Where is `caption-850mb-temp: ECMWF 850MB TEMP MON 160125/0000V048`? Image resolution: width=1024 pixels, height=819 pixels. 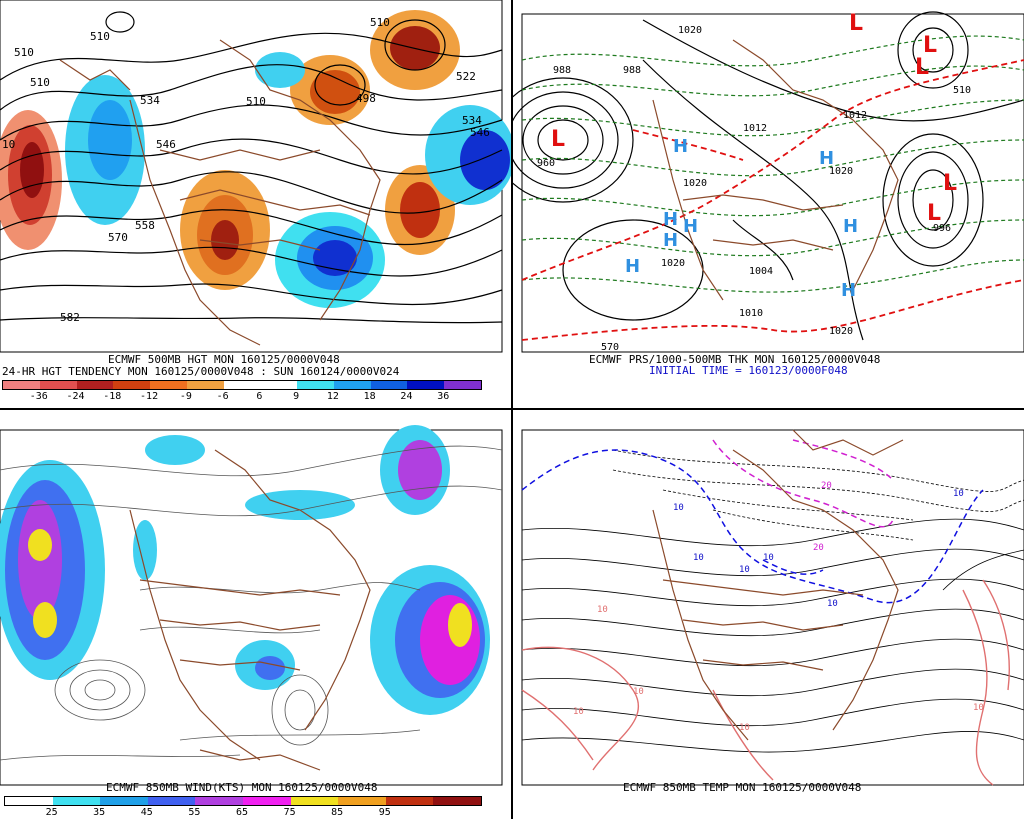 caption-850mb-temp: ECMWF 850MB TEMP MON 160125/0000V048 is located at coordinates (742, 787).